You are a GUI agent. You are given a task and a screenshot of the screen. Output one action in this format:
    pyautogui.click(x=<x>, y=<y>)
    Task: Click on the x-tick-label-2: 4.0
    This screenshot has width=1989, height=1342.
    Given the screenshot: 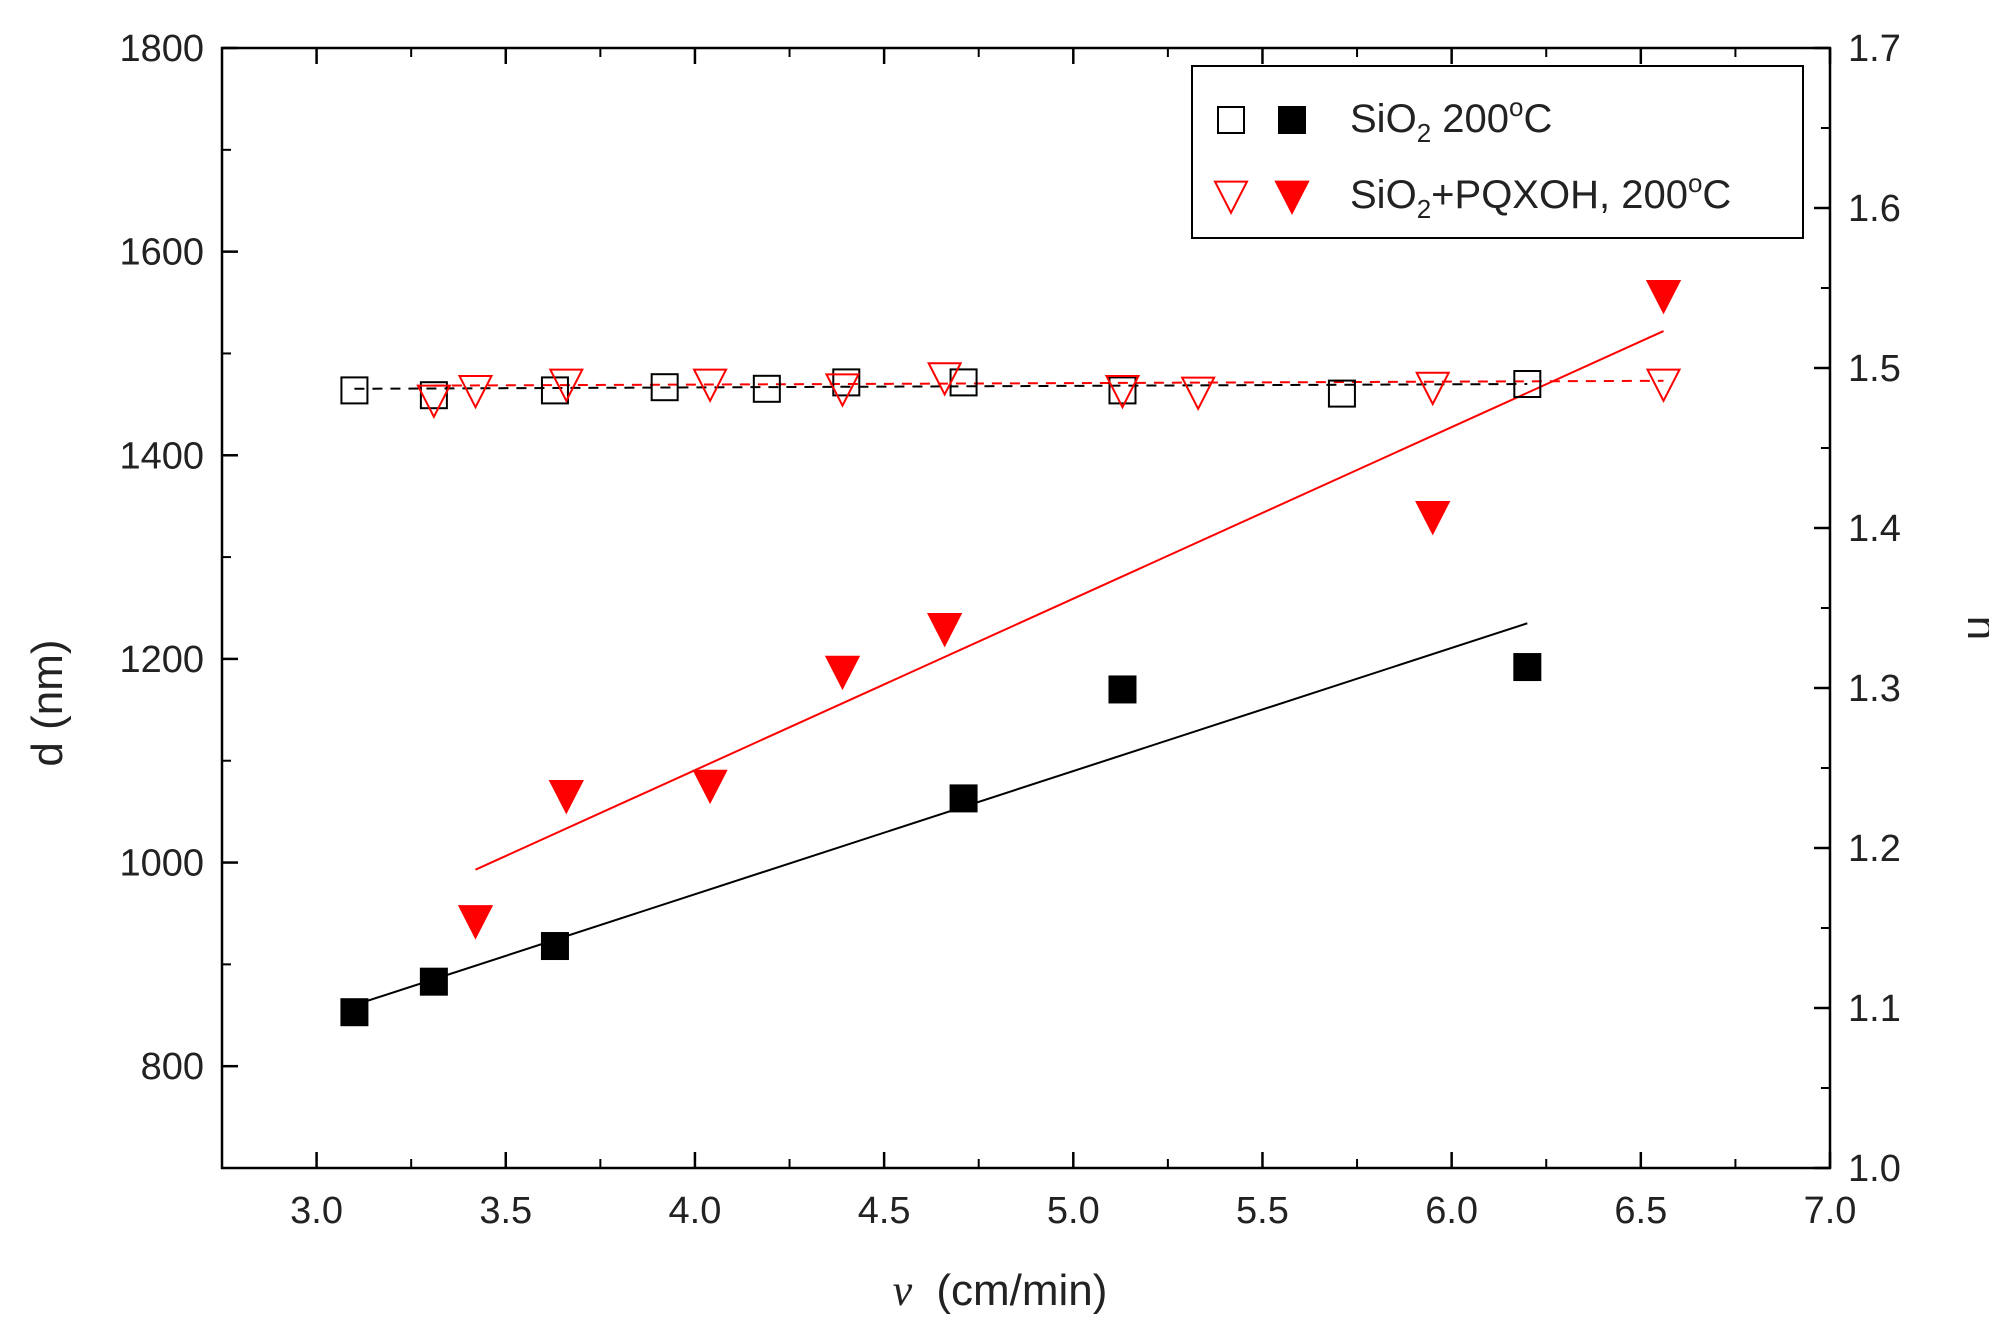 What is the action you would take?
    pyautogui.click(x=695, y=1211)
    